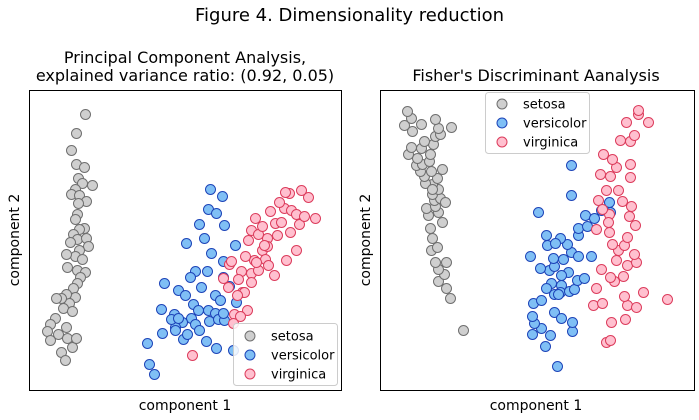 This screenshot has width=699, height=420. Describe the element at coordinates (544, 105) in the screenshot. I see `fda-legend-label-setosa: setosa` at that location.